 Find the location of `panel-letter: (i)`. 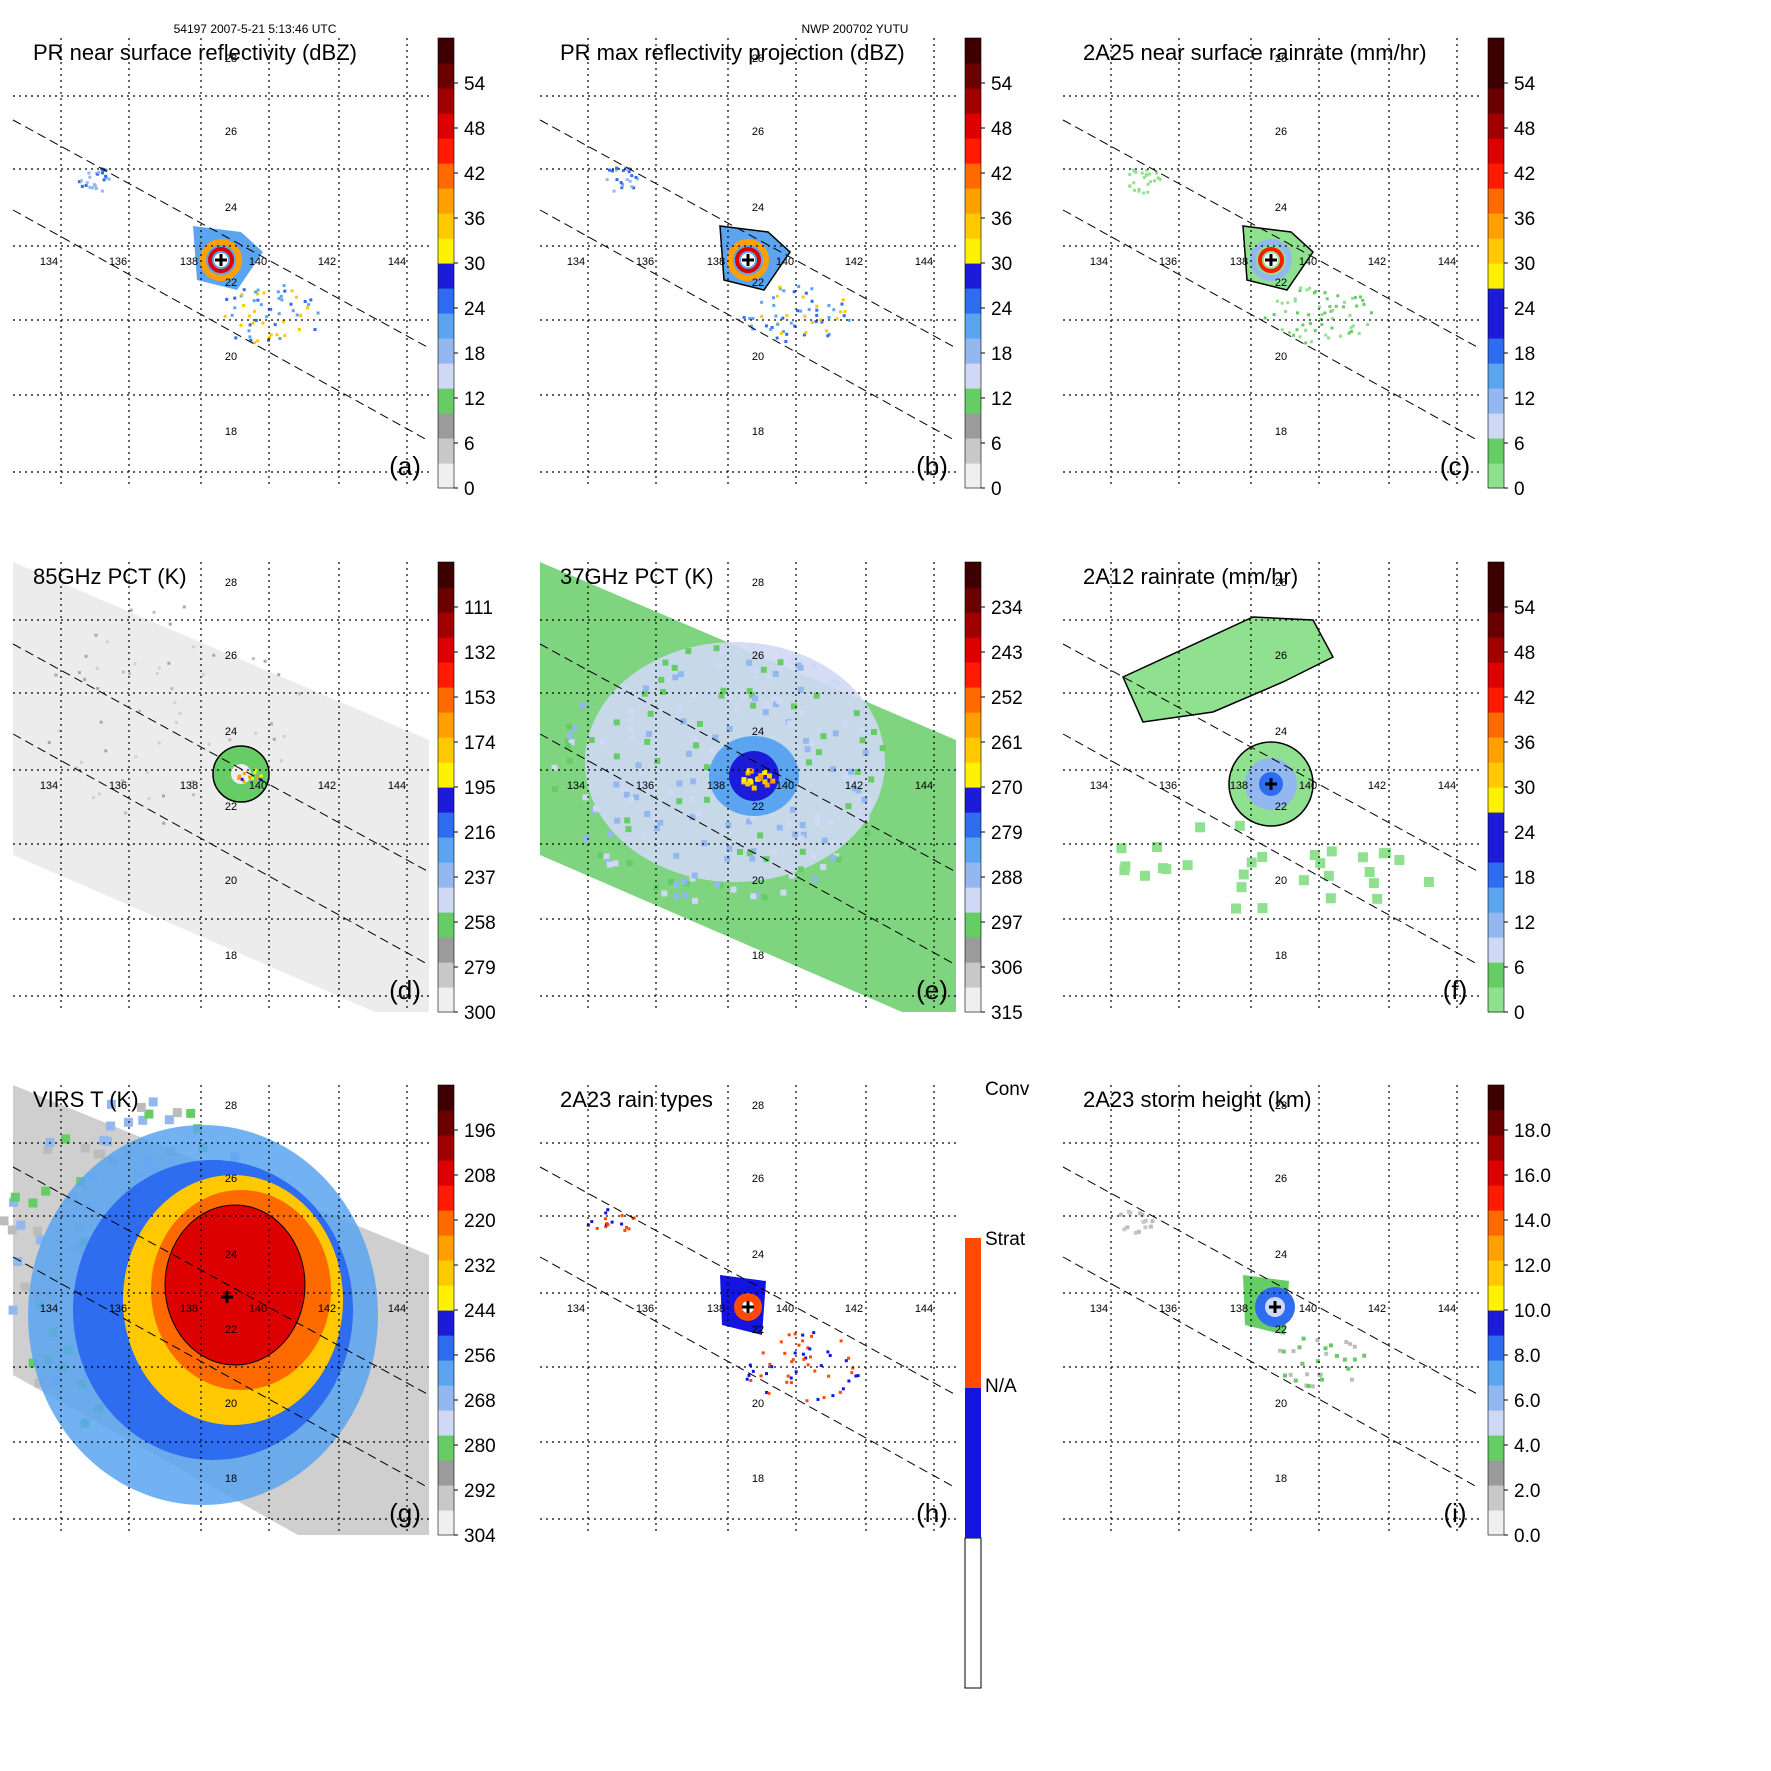

panel-letter: (i) is located at coordinates (1454, 1513).